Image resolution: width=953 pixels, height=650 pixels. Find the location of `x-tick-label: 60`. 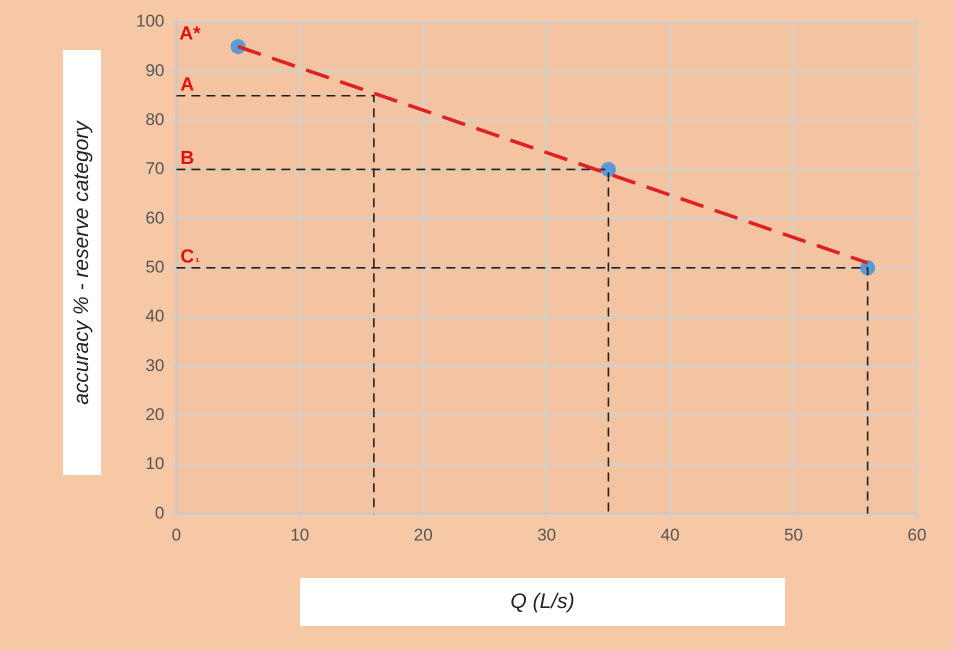

x-tick-label: 60 is located at coordinates (917, 534).